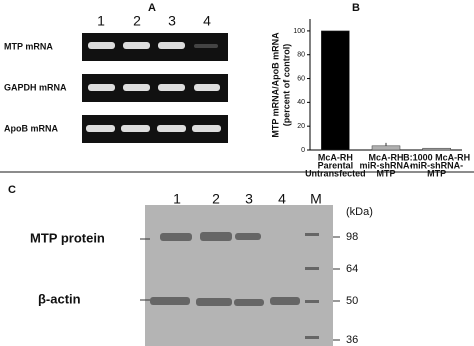  I want to click on row-label: MTP protein, so click(67, 237).